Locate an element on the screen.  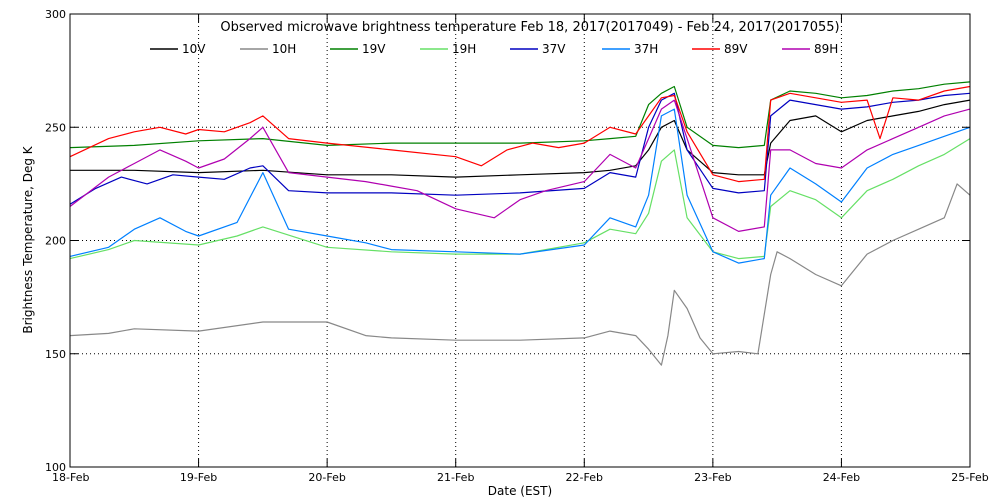
legend-label-37v: 37V is located at coordinates (554, 49).